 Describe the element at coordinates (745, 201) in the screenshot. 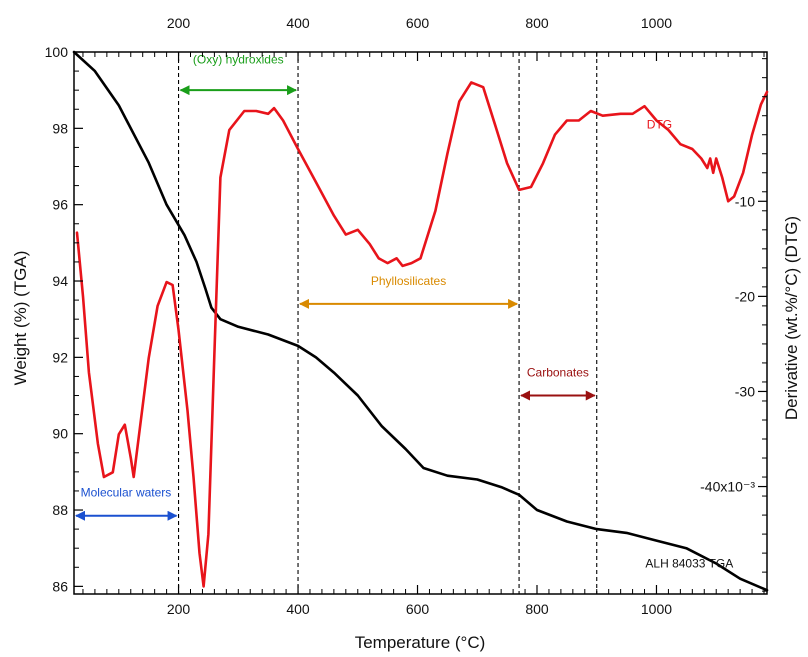

I see `y-right-tick-label: -10` at that location.